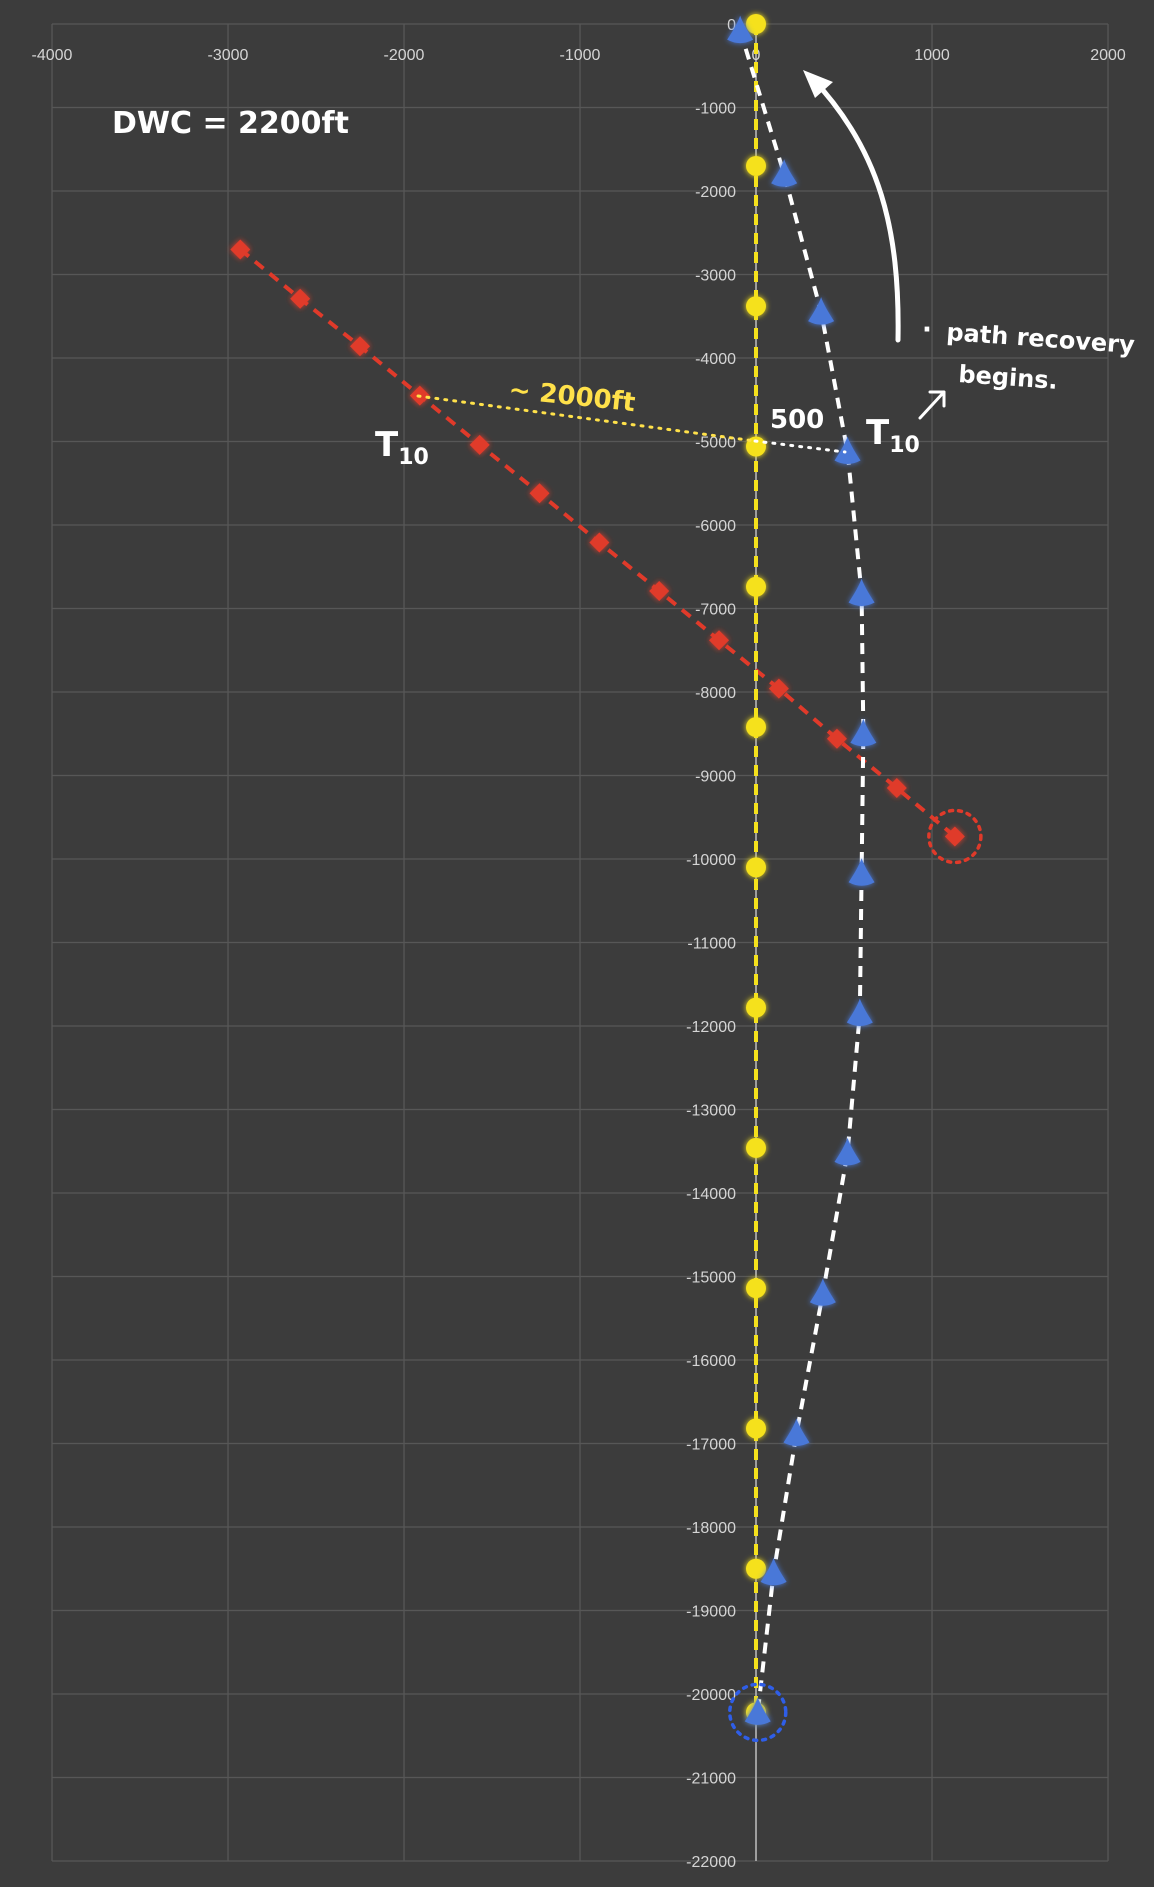 This screenshot has width=1154, height=1887. I want to click on x-tick-label: -1000, so click(580, 55).